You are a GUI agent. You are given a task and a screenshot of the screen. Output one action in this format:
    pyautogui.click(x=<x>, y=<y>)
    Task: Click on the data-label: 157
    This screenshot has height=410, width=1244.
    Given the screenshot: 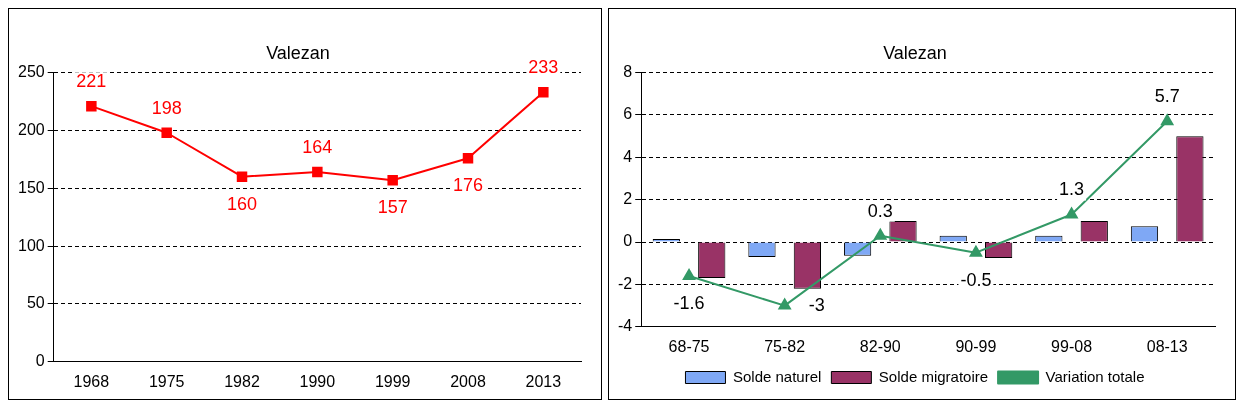 What is the action you would take?
    pyautogui.click(x=392, y=207)
    